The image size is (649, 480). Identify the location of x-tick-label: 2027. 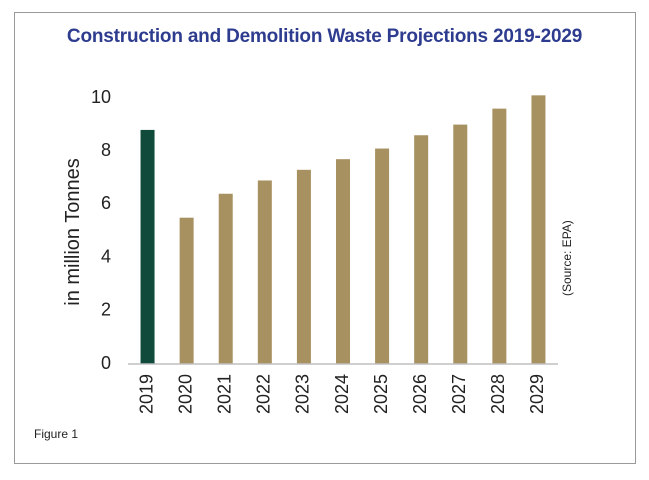
(459, 394).